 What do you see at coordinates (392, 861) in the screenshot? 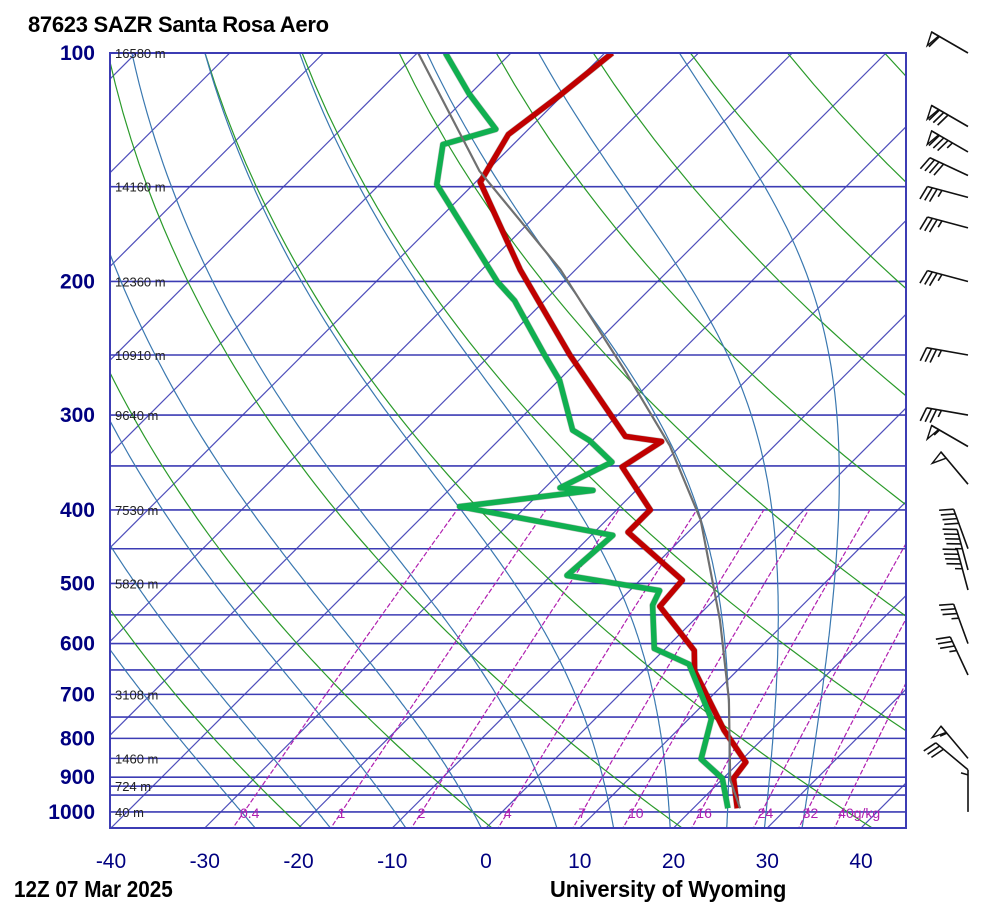
I see `temperature-tick-label: -10` at bounding box center [392, 861].